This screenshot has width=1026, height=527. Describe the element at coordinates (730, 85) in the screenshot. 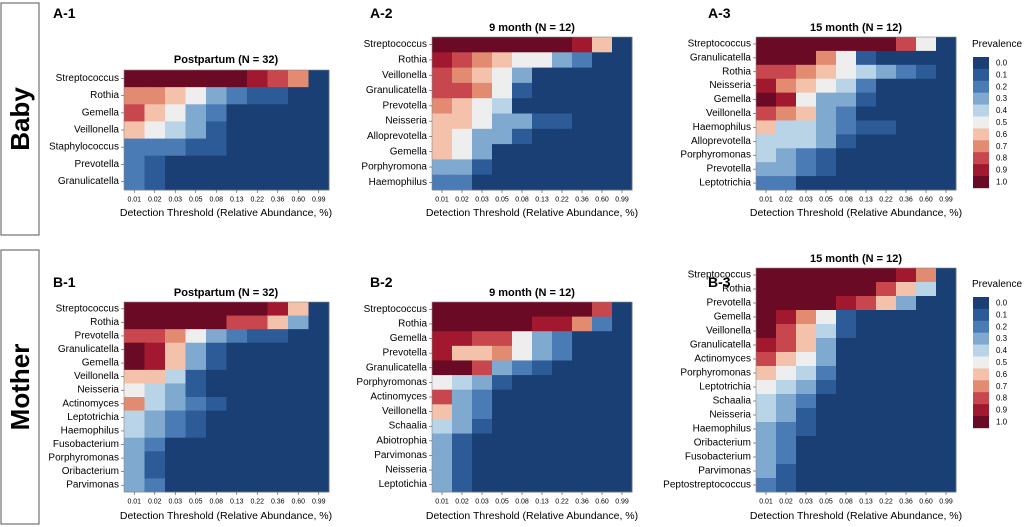

I see `y-tick-label: Neisseria` at that location.